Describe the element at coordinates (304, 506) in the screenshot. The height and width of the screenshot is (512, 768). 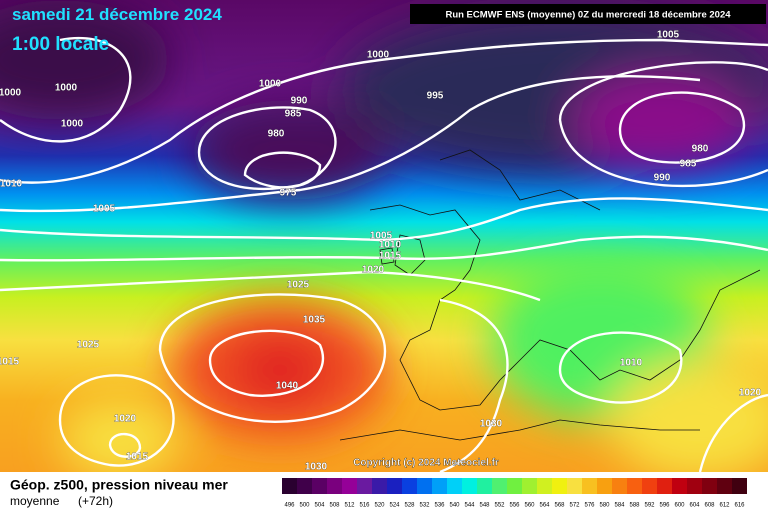
I see `scale-label: 500` at that location.